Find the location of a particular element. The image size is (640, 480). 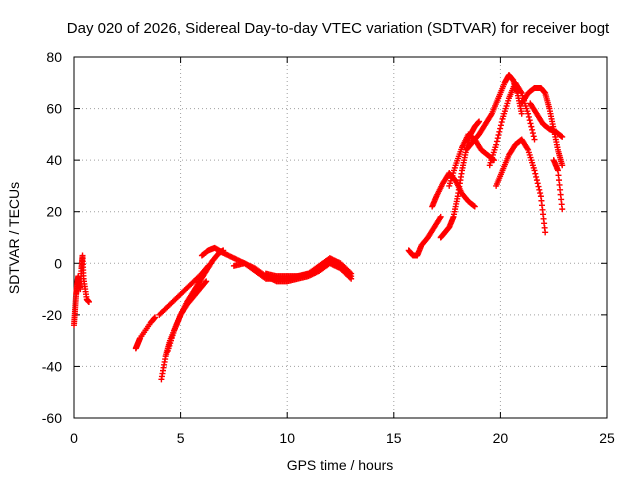

y-tick-label: 80 is located at coordinates (54, 57).